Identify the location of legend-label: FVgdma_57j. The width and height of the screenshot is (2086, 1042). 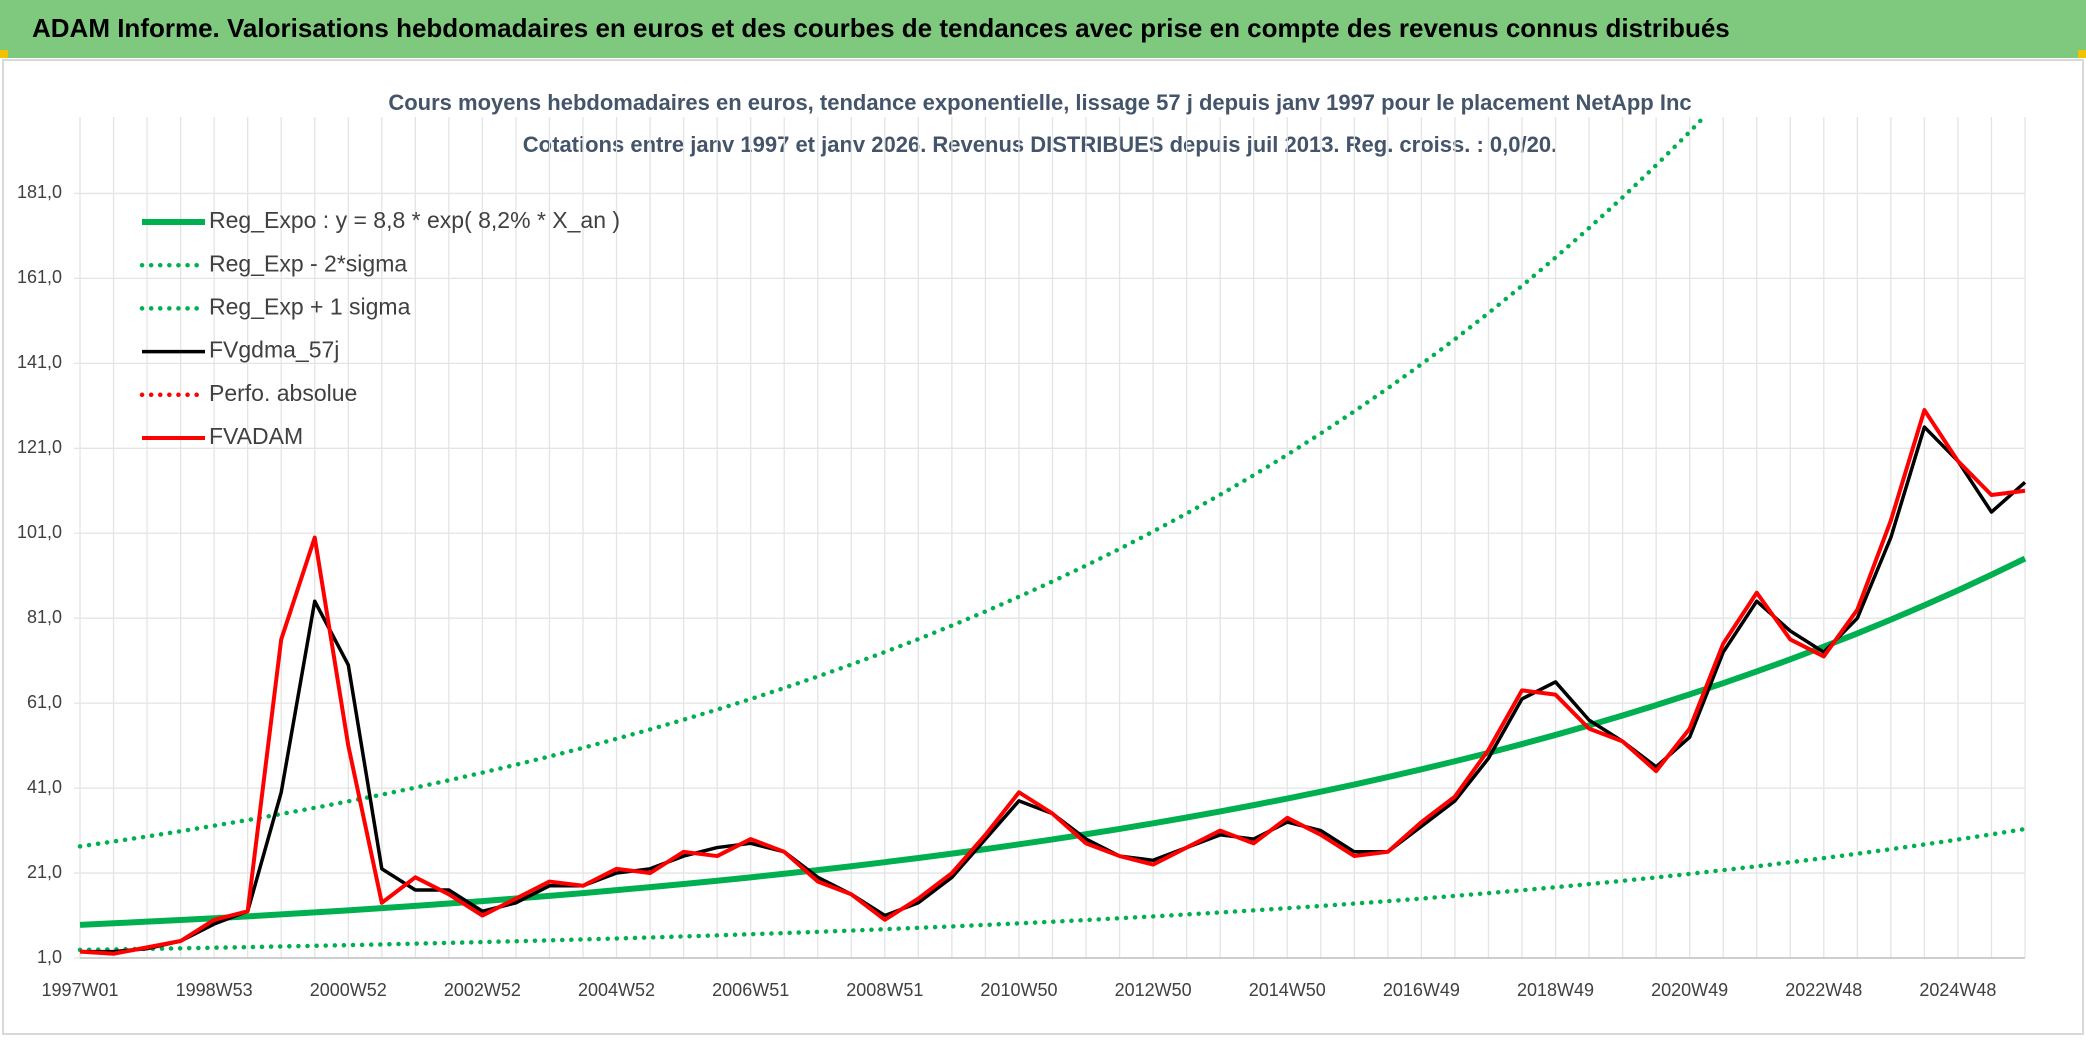
(274, 350).